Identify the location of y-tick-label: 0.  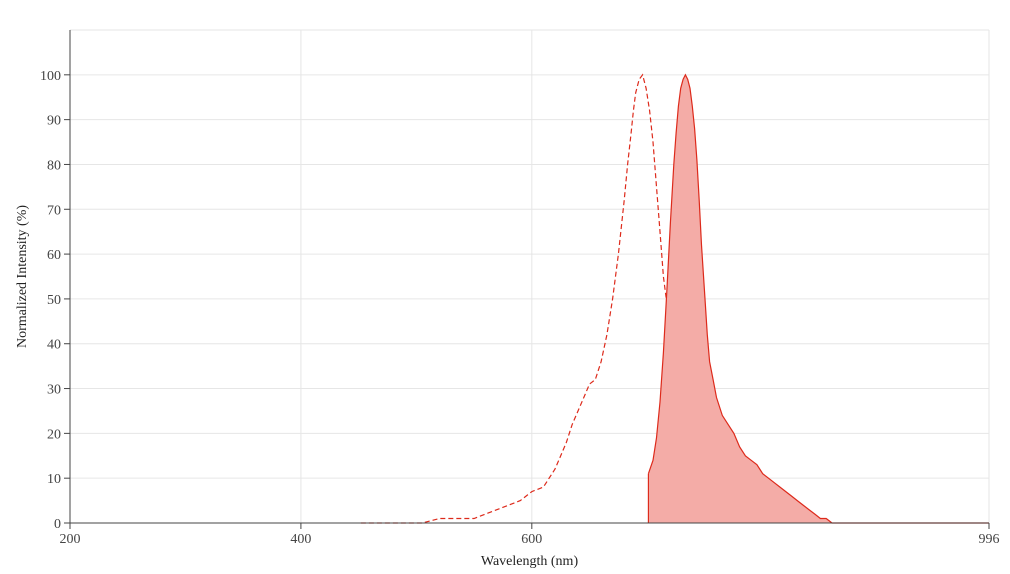
(57, 524).